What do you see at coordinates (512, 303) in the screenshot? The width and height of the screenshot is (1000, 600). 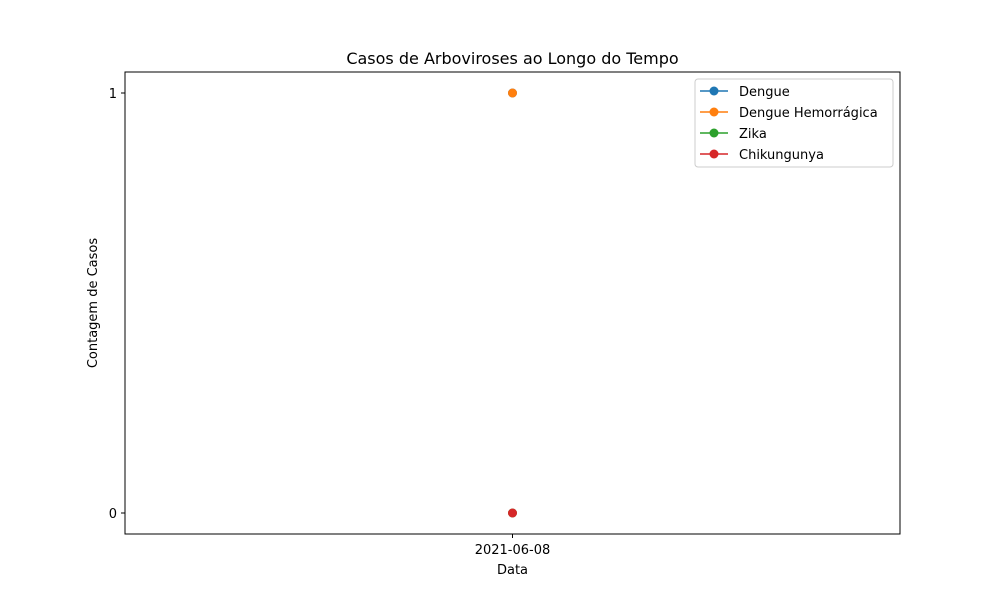 I see `data-layer` at bounding box center [512, 303].